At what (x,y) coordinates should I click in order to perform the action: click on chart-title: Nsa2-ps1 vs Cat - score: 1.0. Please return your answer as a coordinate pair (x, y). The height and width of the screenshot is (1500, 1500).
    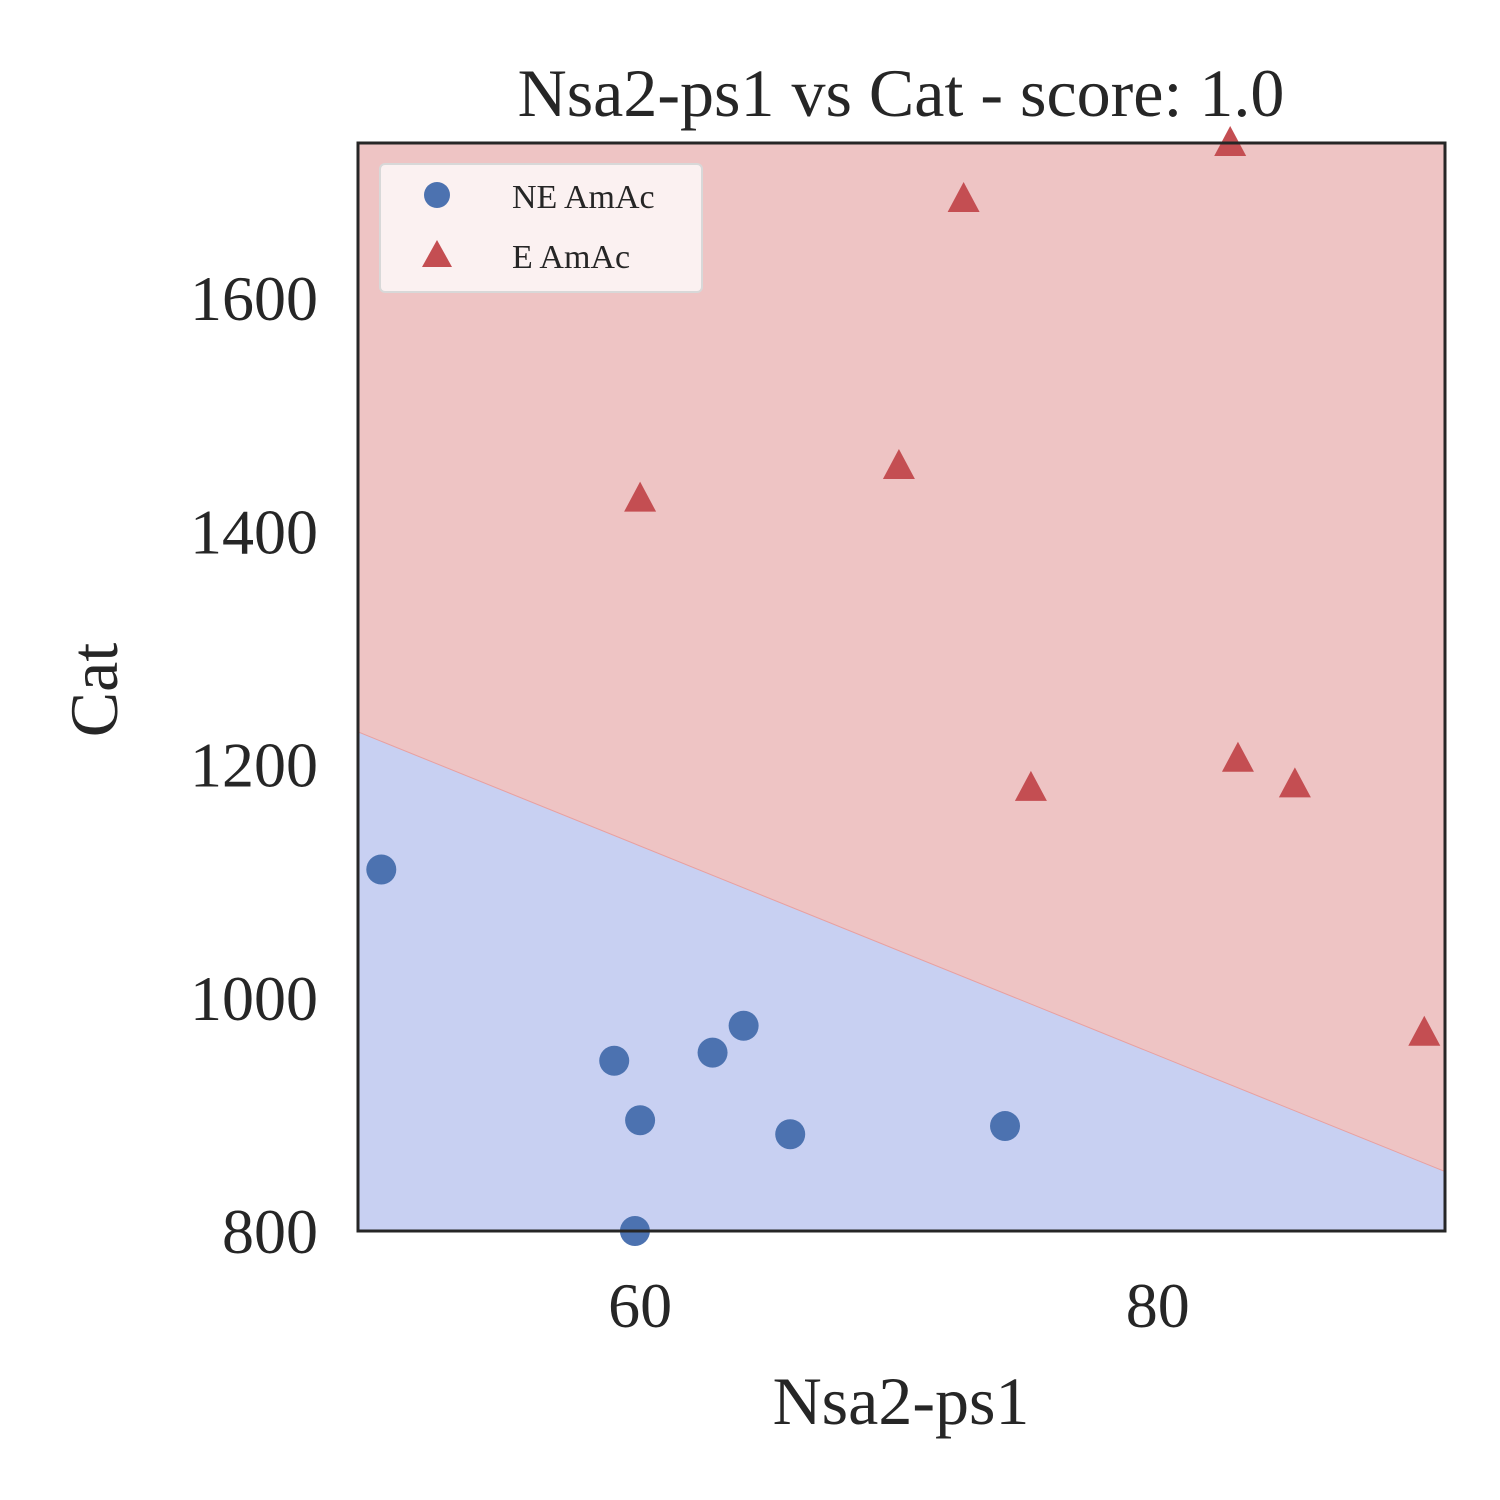
    Looking at the image, I should click on (901, 93).